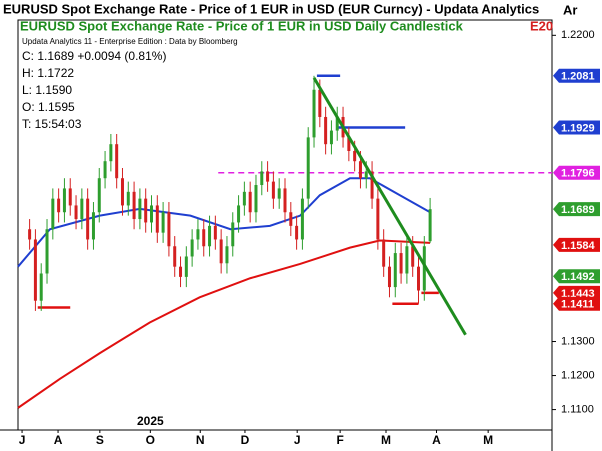  I want to click on moving-average, so click(224, 222).